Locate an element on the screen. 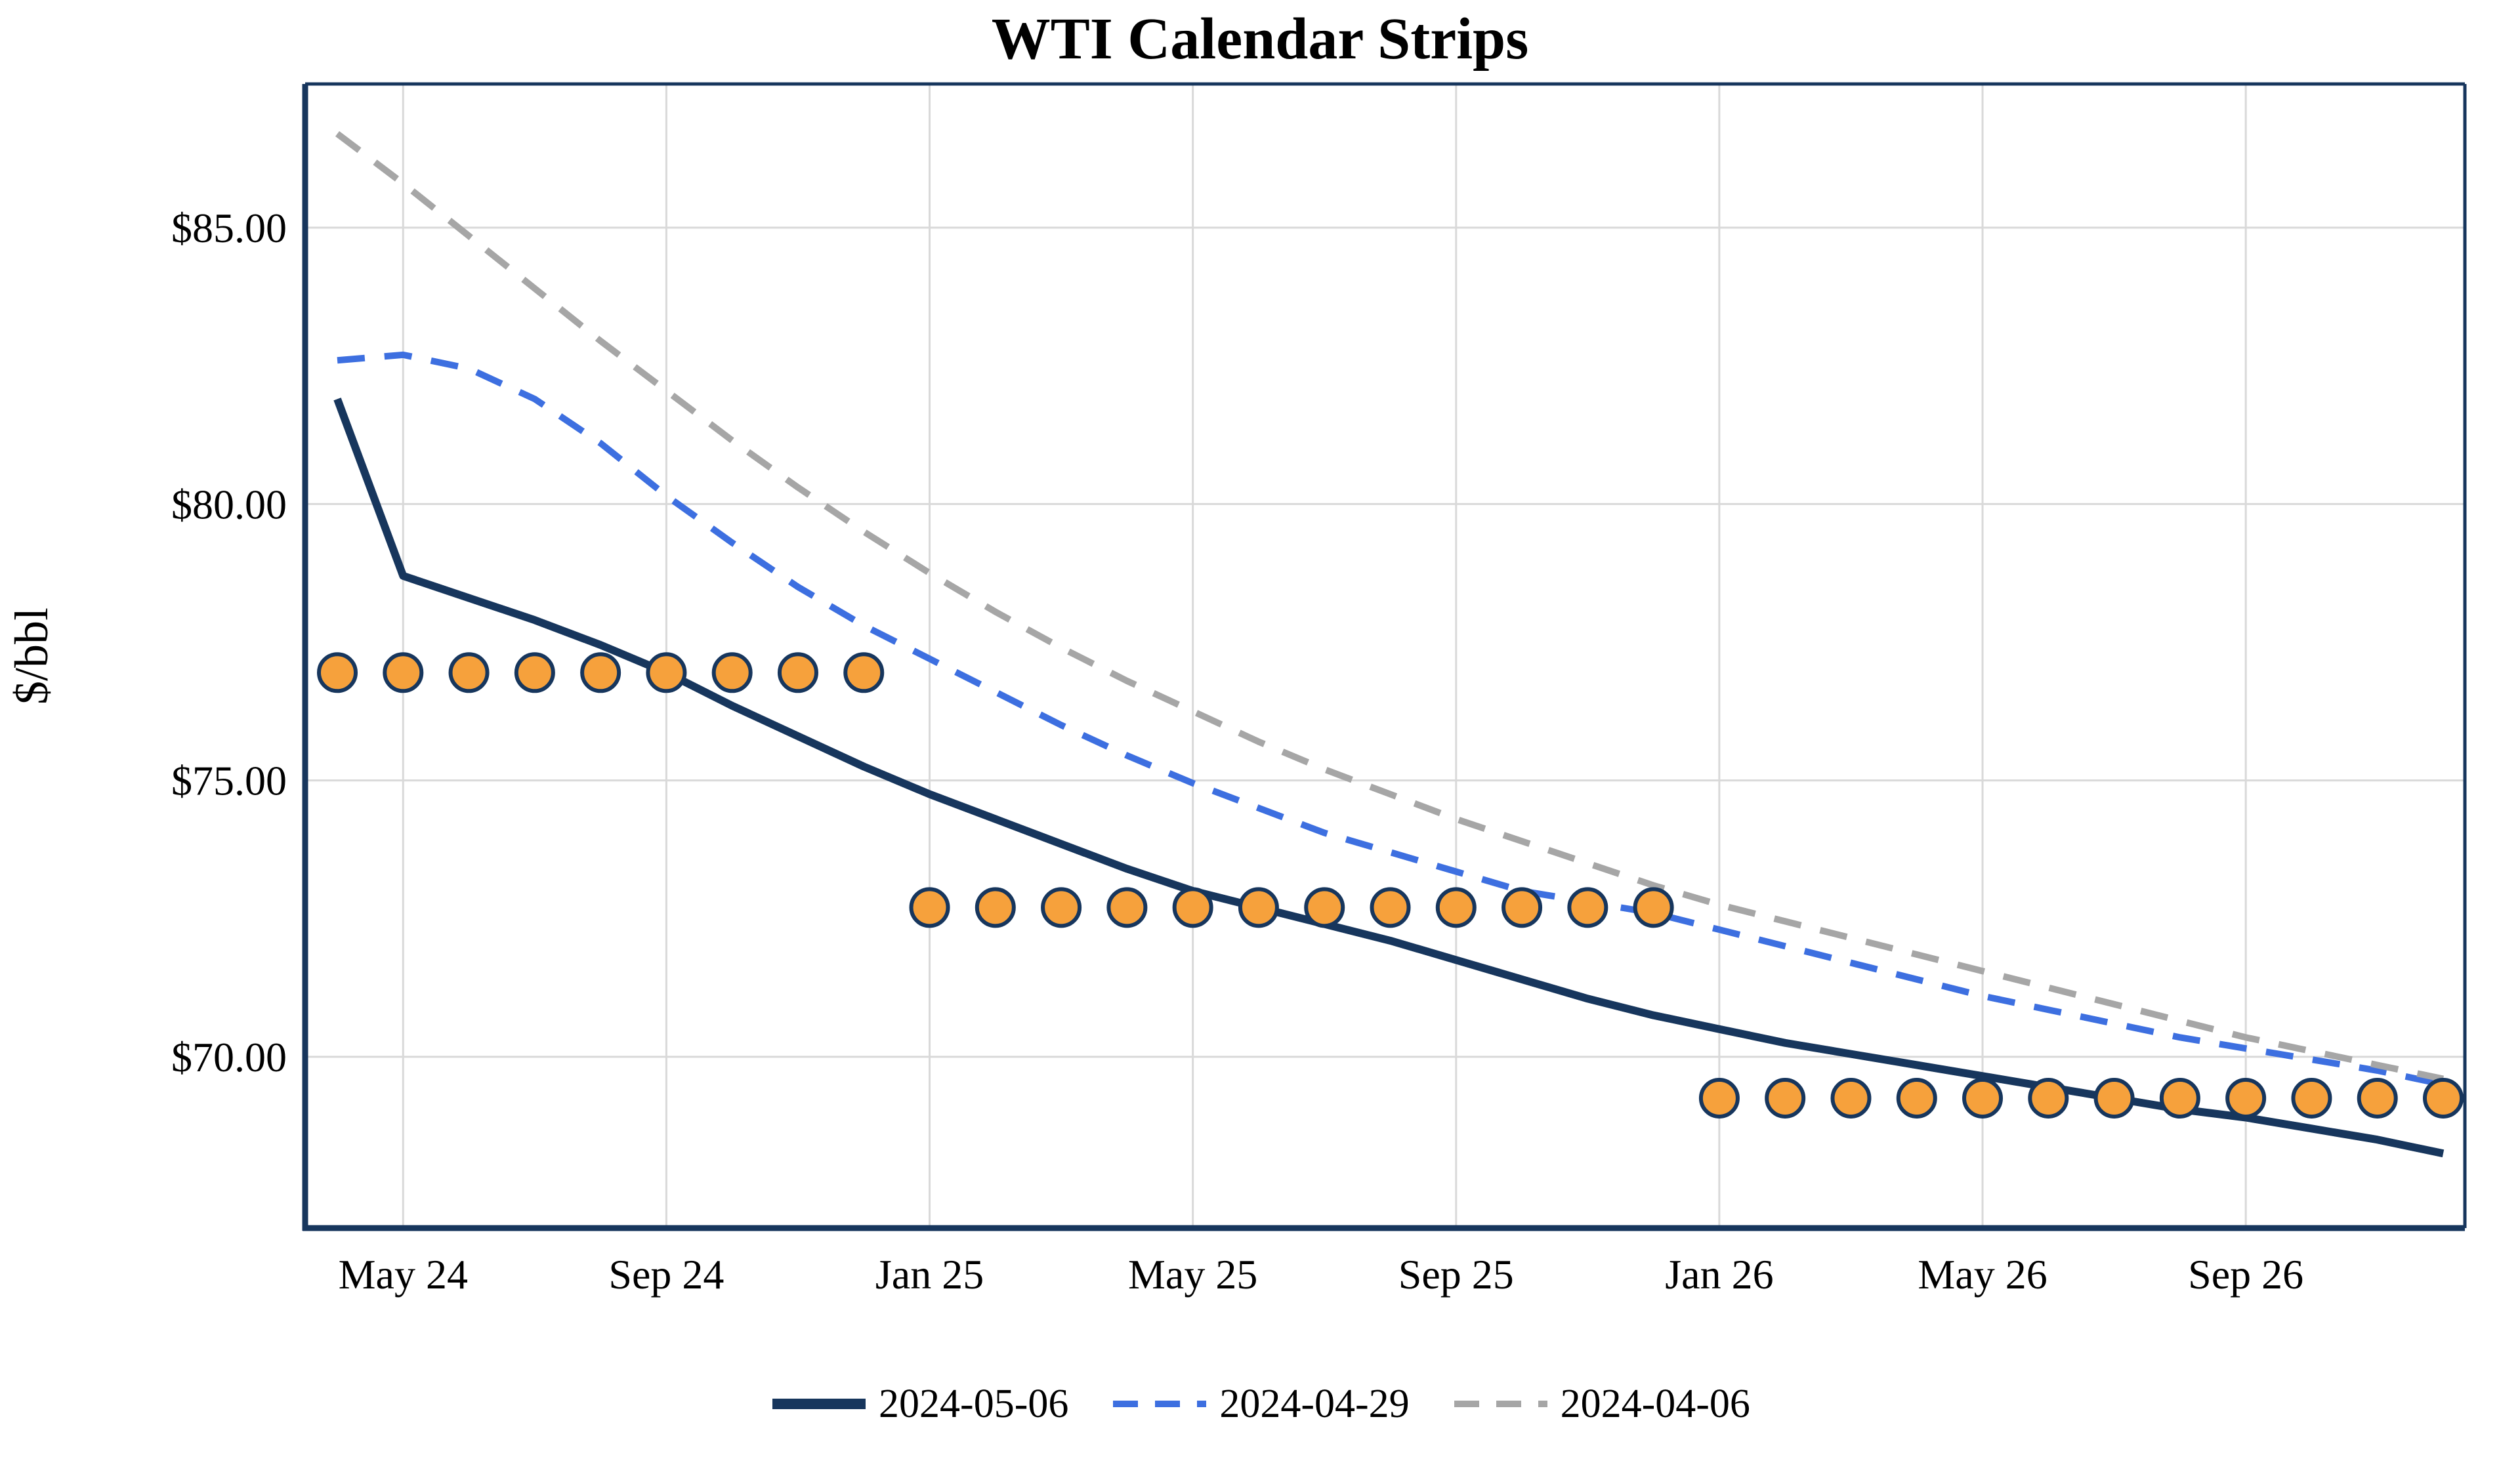  legend-label: 2024-04-06 is located at coordinates (1655, 1403).